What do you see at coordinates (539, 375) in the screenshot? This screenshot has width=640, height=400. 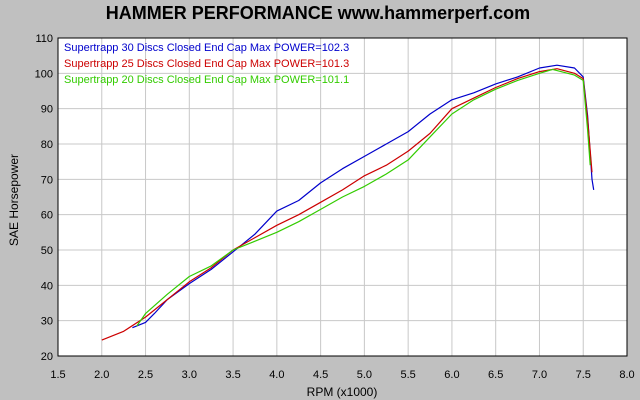 I see `x-tick-label: 7.0` at bounding box center [539, 375].